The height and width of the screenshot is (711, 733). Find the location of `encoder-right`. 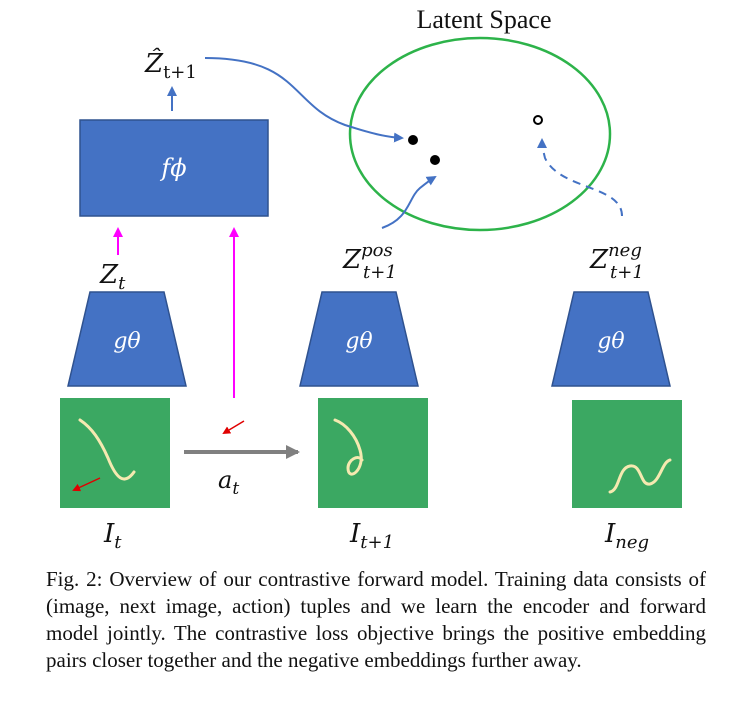

encoder-right is located at coordinates (611, 339).